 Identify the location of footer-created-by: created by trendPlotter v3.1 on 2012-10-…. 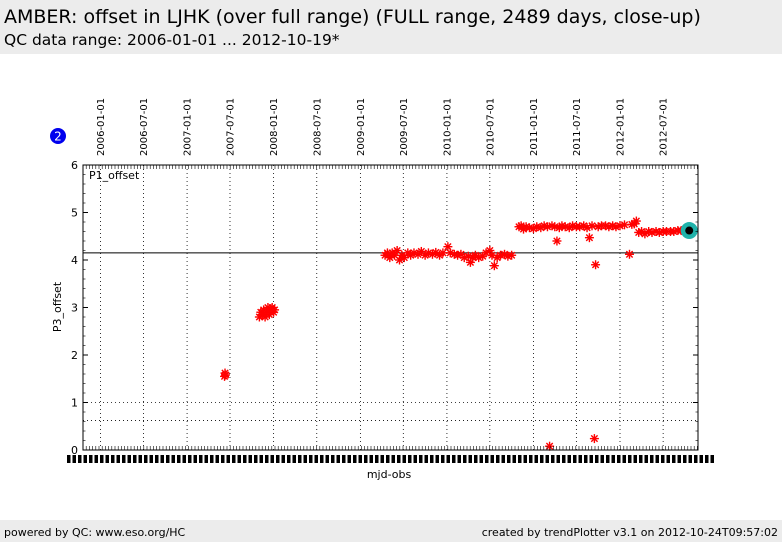
(629, 532).